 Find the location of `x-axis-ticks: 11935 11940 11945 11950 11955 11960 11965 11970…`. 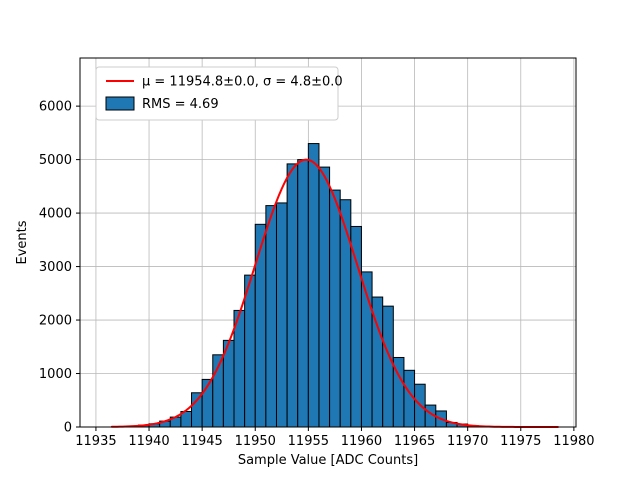

x-axis-ticks: 11935 11940 11945 11950 11955 11960 11965 11970… is located at coordinates (335, 438).